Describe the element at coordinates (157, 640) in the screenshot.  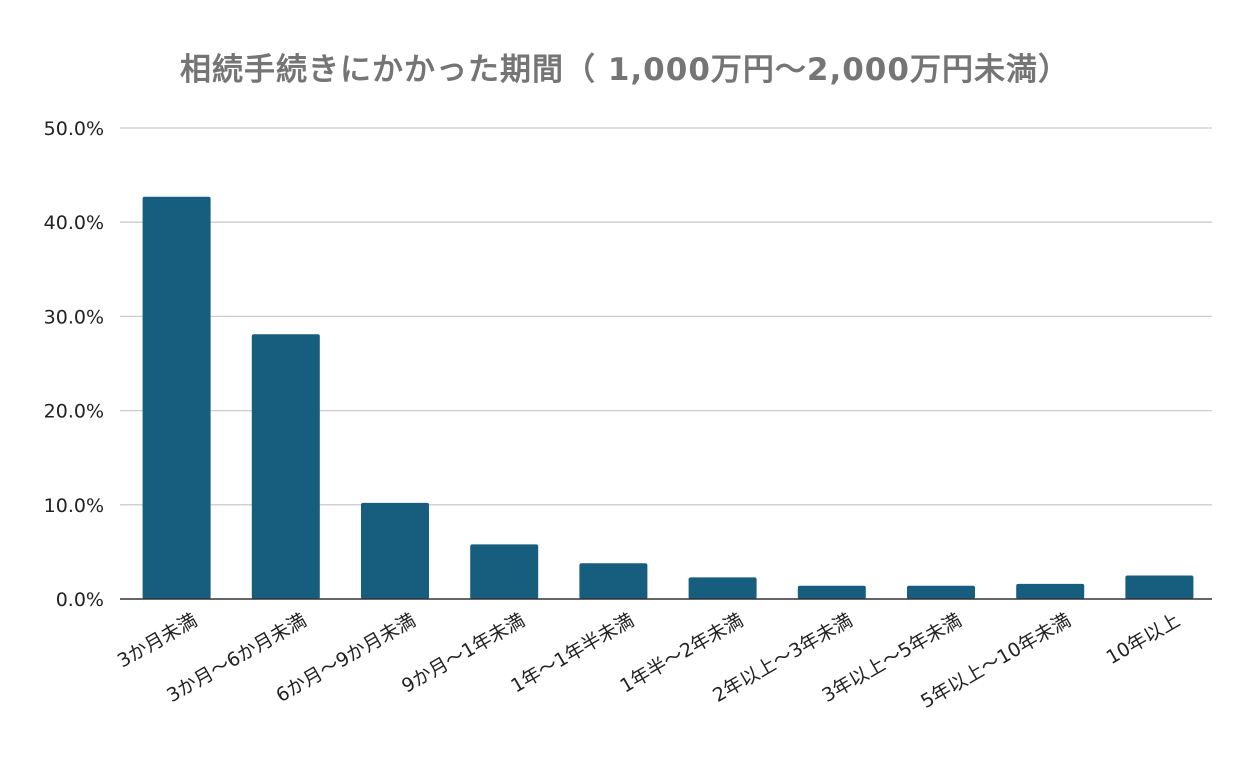
I see `x-category-label: 3か月未満` at that location.